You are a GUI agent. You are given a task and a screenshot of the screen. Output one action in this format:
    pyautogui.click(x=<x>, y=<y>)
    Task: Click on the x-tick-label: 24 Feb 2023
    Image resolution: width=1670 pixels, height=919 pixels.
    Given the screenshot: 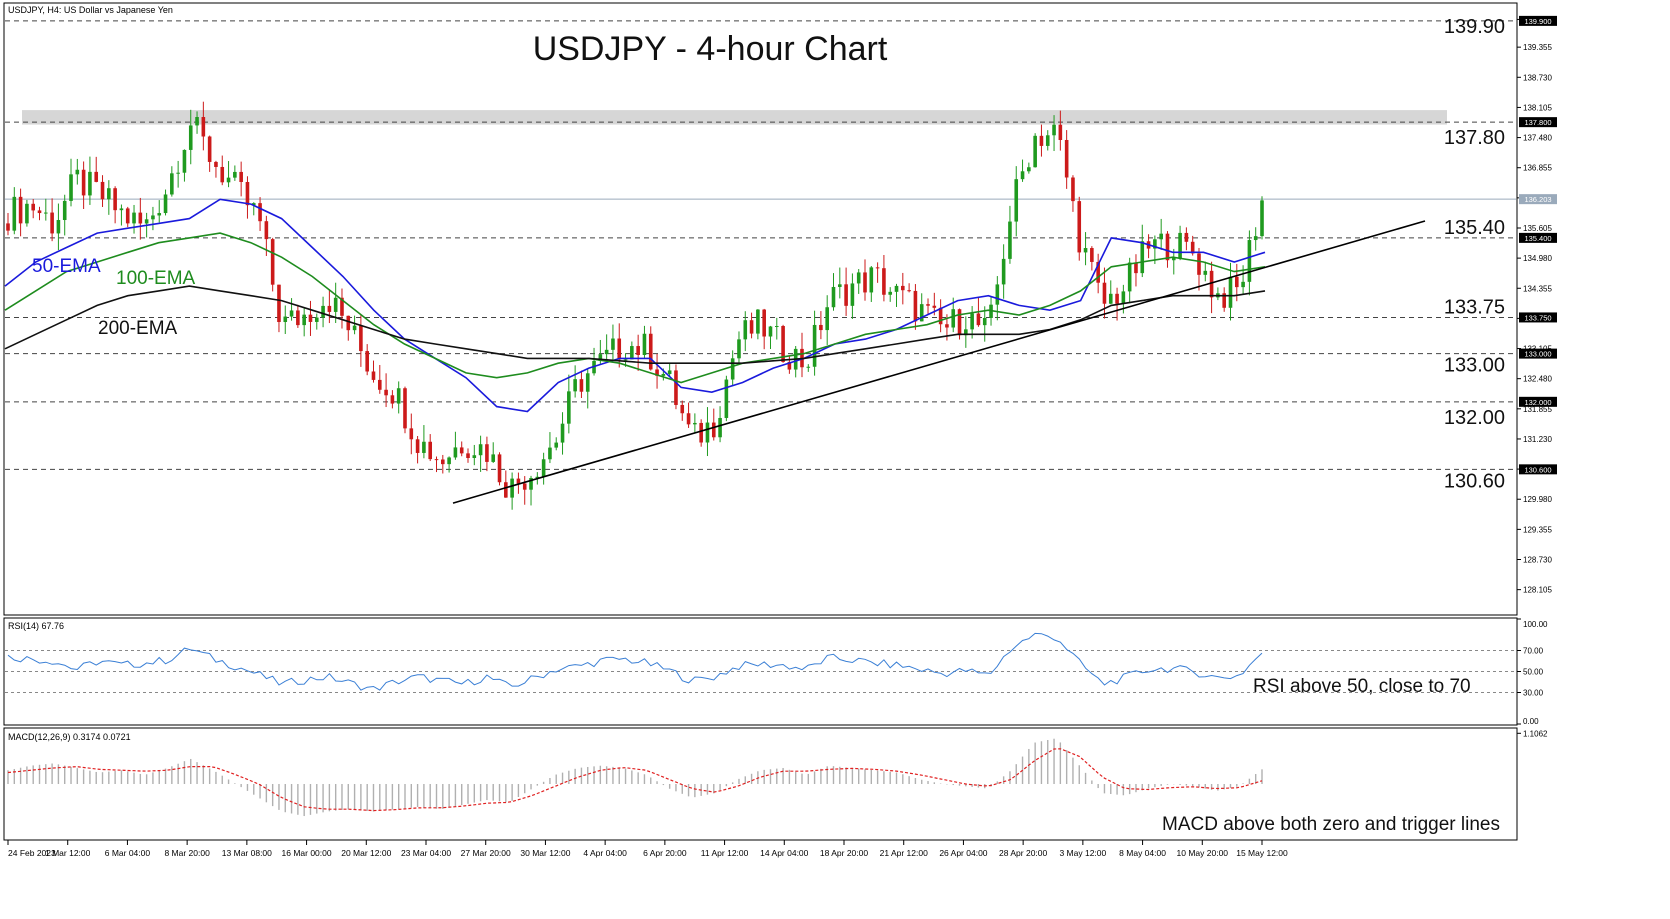 What is the action you would take?
    pyautogui.click(x=32, y=853)
    